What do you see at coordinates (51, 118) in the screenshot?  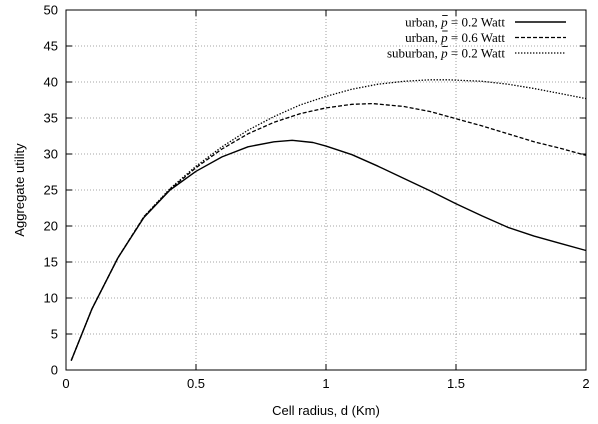 I see `y-tick-label: 35` at bounding box center [51, 118].